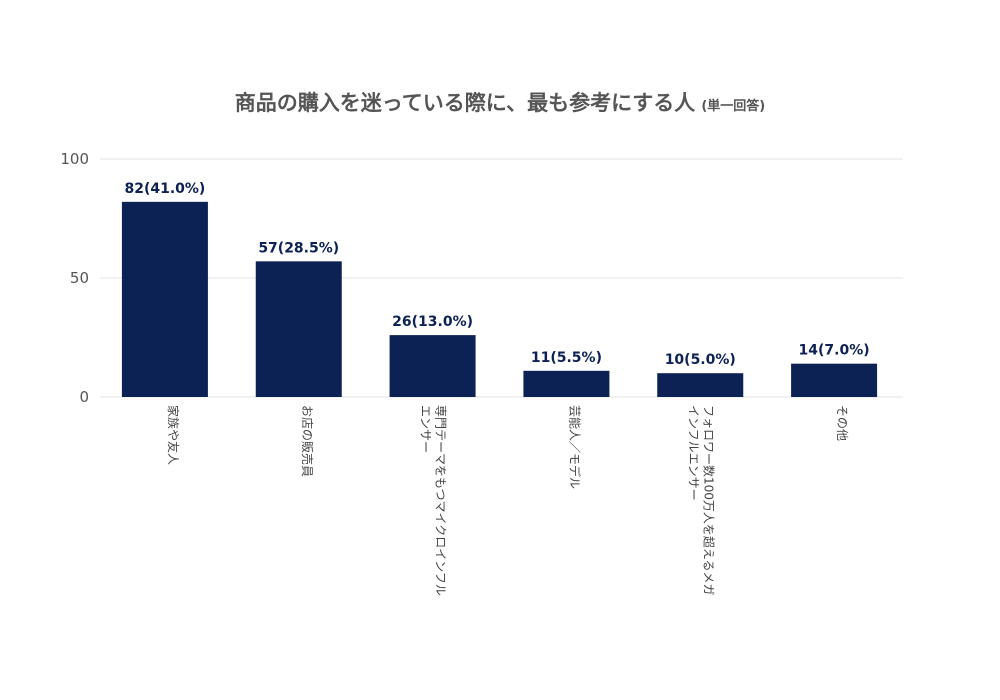  Describe the element at coordinates (566, 358) in the screenshot. I see `data-label: 11(5.5%)` at that location.